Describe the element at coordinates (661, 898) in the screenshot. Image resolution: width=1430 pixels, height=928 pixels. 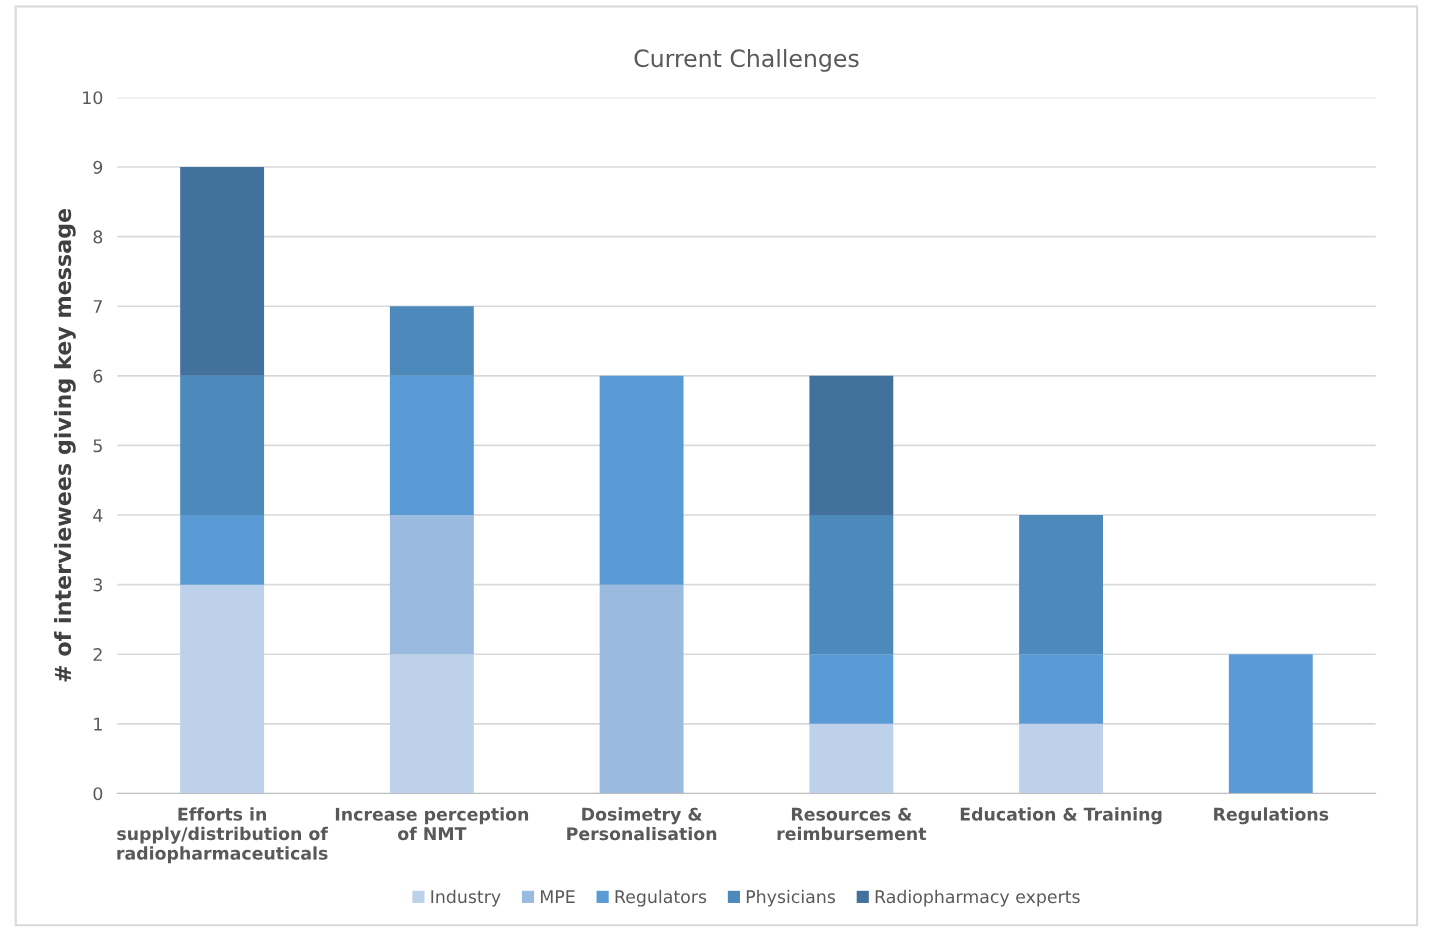
I see `legend-label: Regulators` at that location.